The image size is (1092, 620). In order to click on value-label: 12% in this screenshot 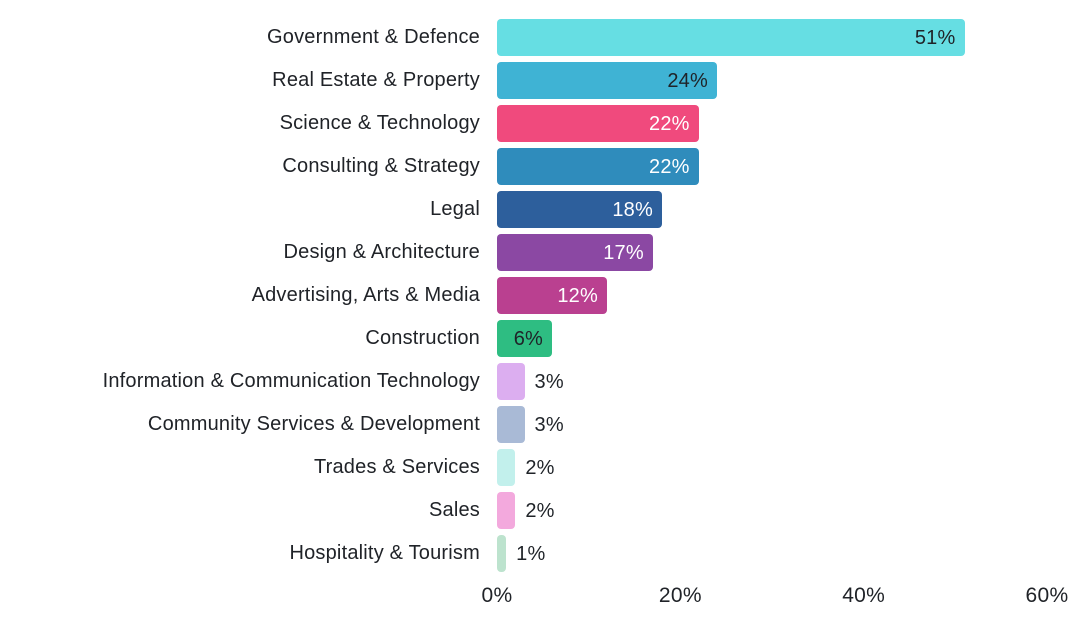, I will do `click(577, 295)`.